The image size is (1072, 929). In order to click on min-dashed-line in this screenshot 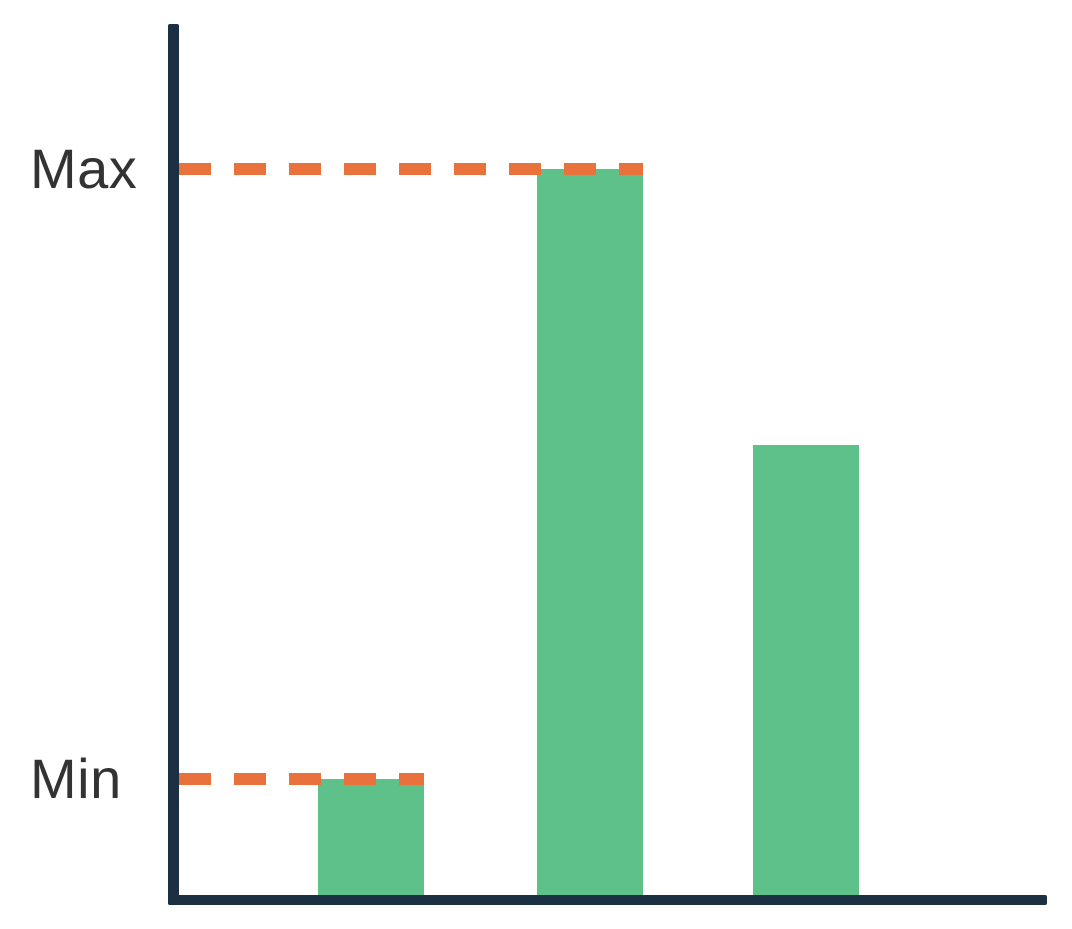, I will do `click(301, 779)`.